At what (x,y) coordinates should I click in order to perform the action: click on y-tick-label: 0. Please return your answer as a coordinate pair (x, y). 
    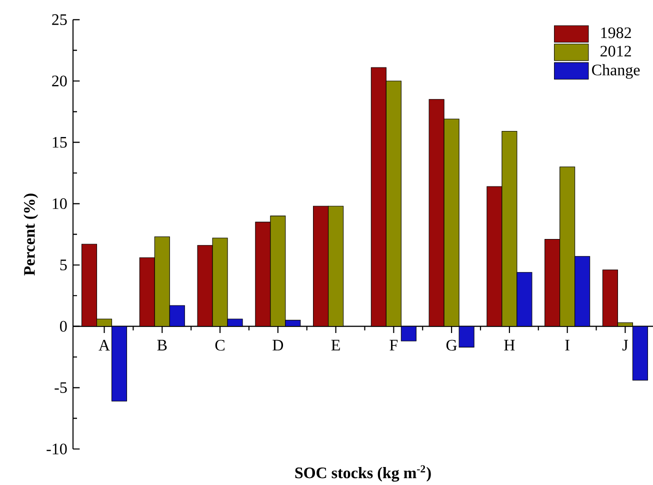
    Looking at the image, I should click on (63, 326).